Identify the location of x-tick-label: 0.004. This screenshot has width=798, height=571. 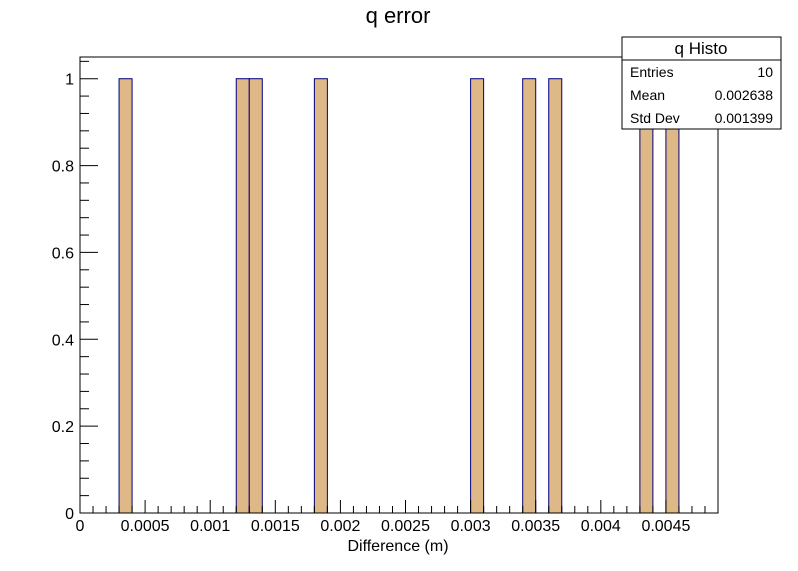
(601, 526).